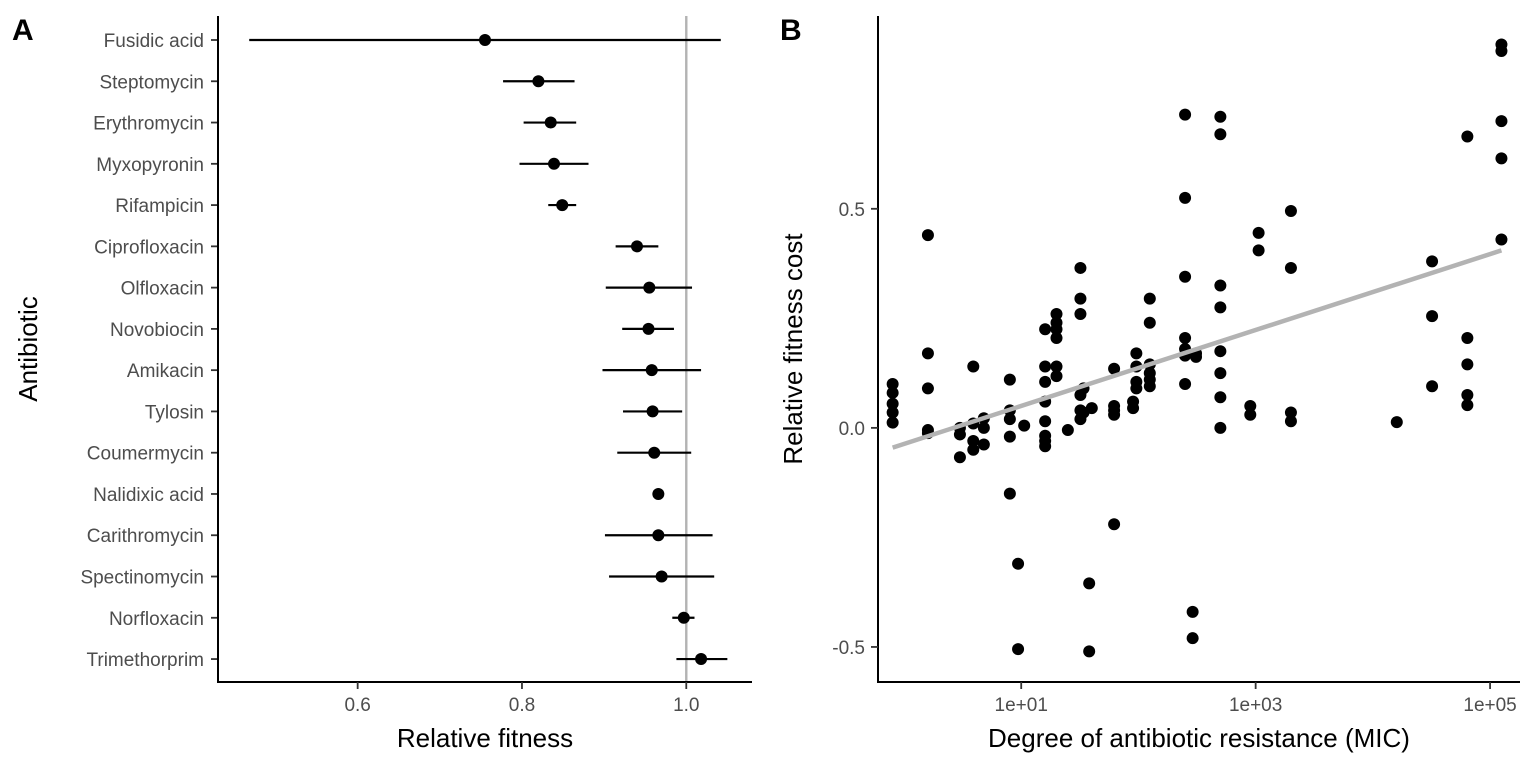 The width and height of the screenshot is (1536, 768). I want to click on antibiotic-label: Novobiocin, so click(157, 330).